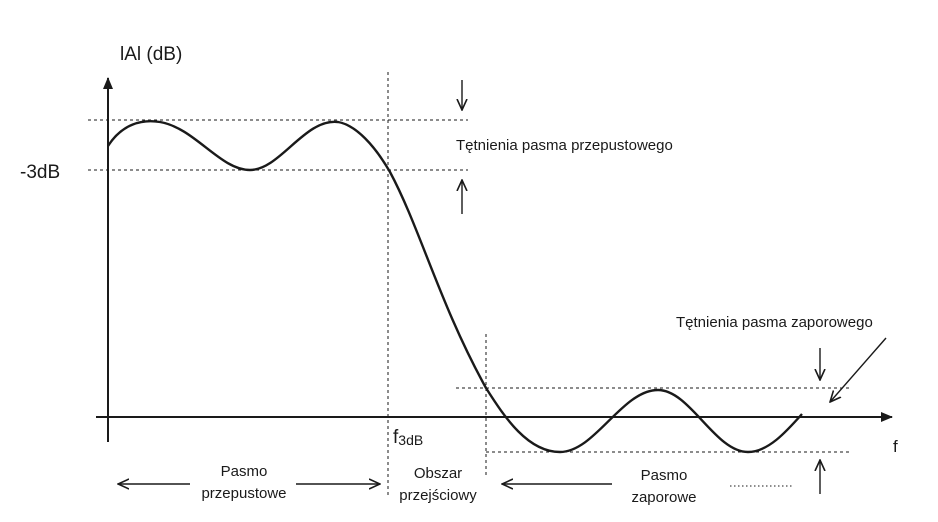  Describe the element at coordinates (564, 145) in the screenshot. I see `passband-ripple-label: Tętnienia pasma przepustowego` at that location.